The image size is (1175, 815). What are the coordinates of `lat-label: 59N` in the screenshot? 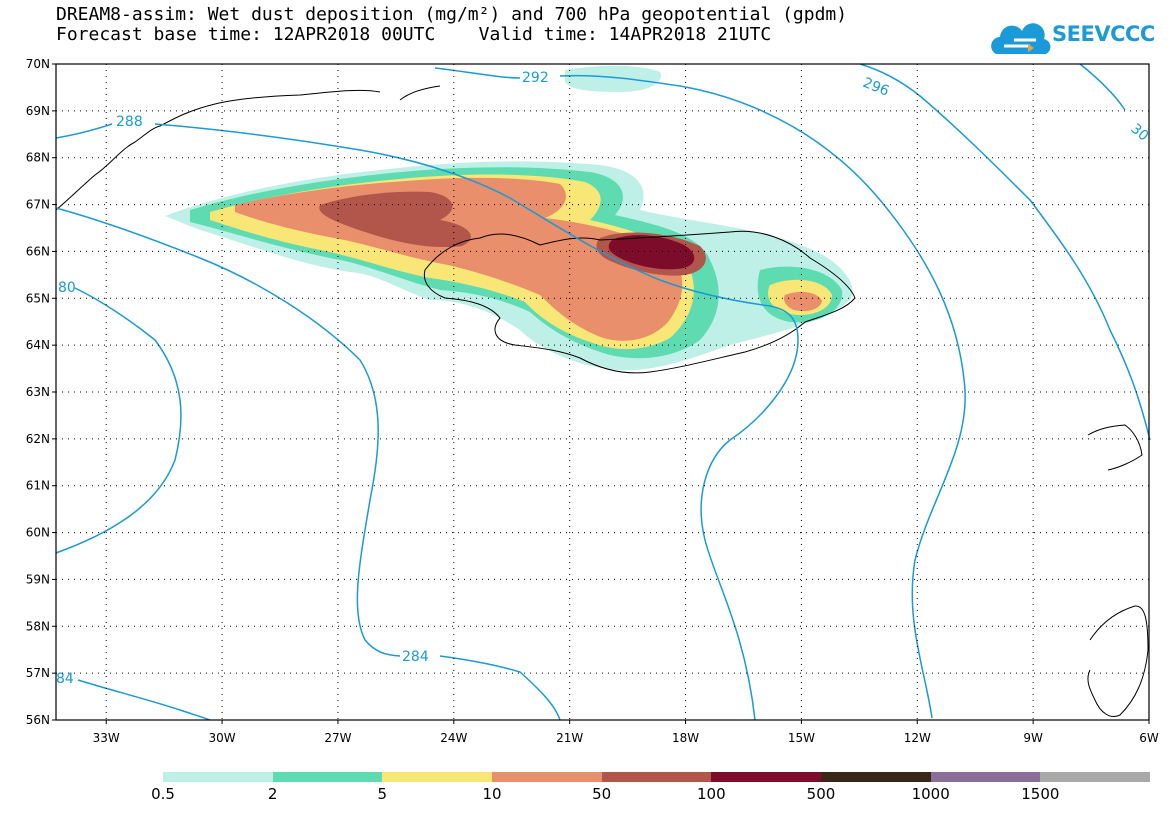 It's located at (38, 579).